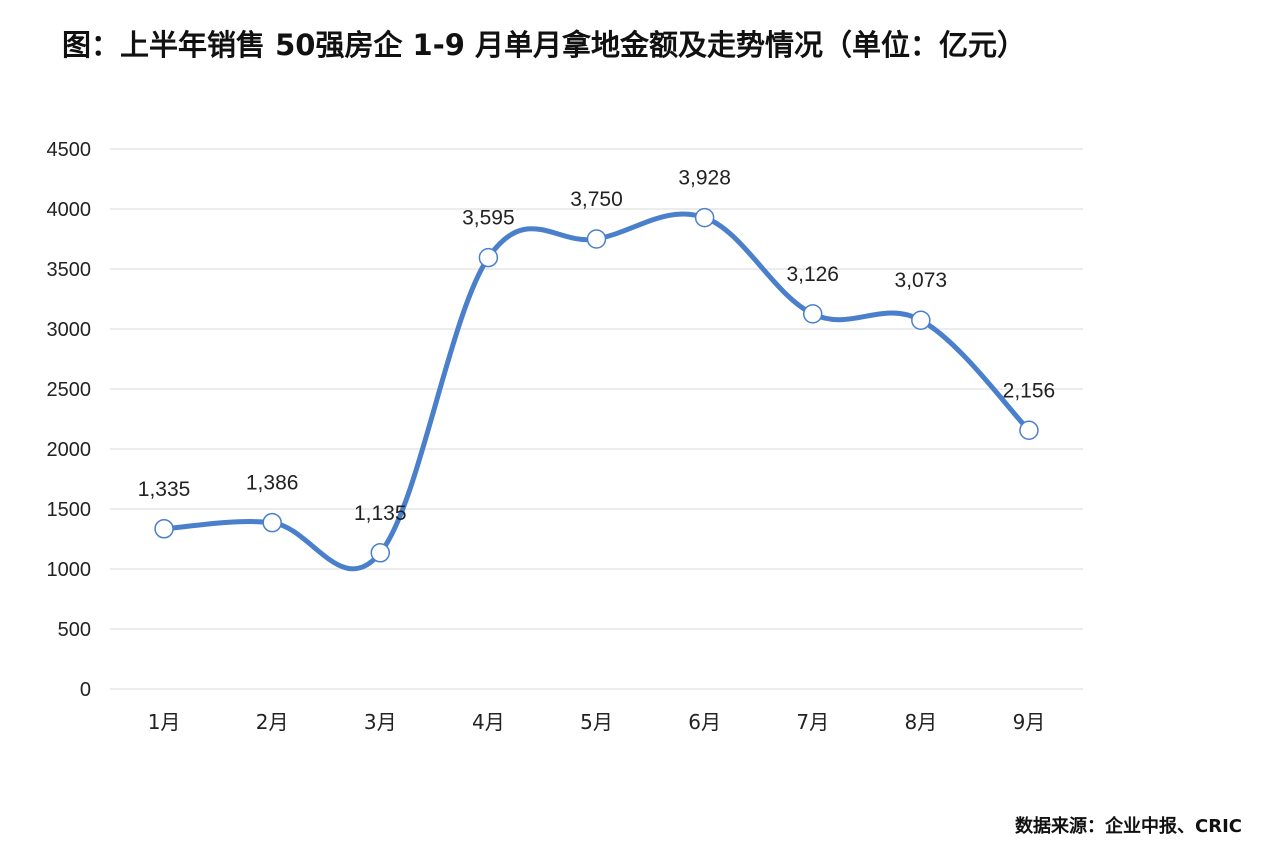 This screenshot has height=852, width=1264. I want to click on data-label: 3,073, so click(921, 280).